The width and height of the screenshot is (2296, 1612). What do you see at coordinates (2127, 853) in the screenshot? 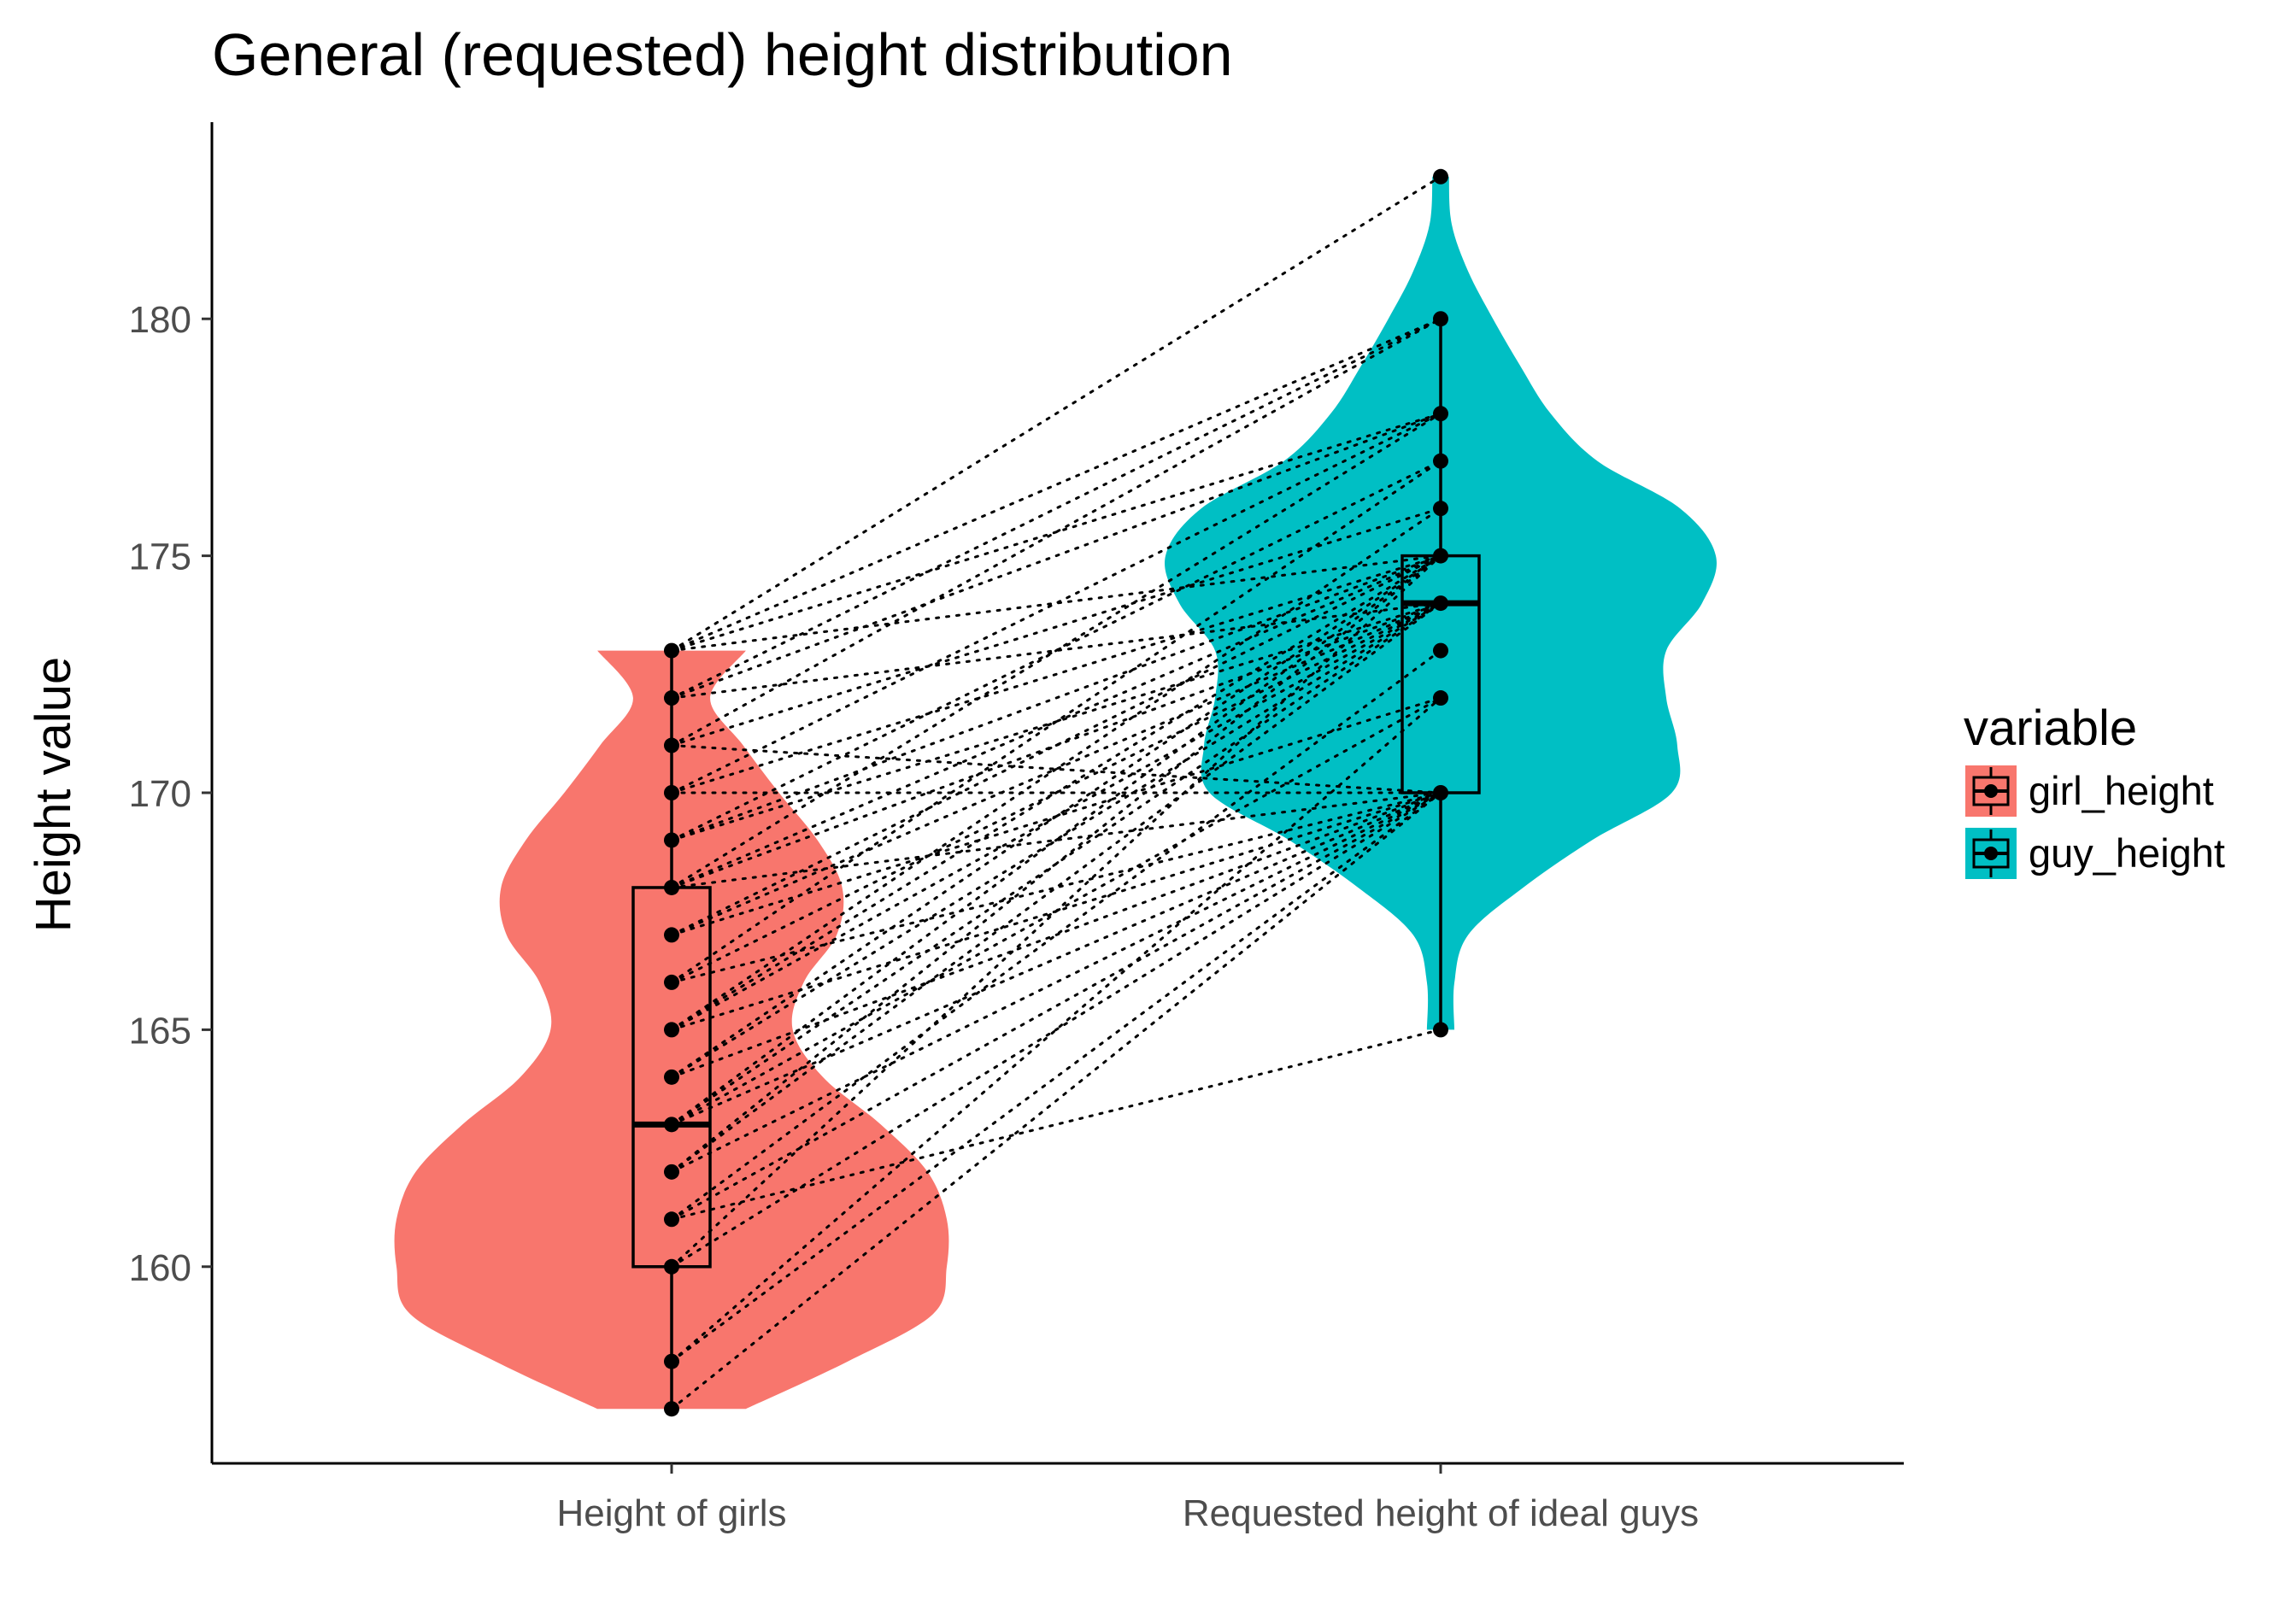
I see `legend-label: guy_height` at bounding box center [2127, 853].